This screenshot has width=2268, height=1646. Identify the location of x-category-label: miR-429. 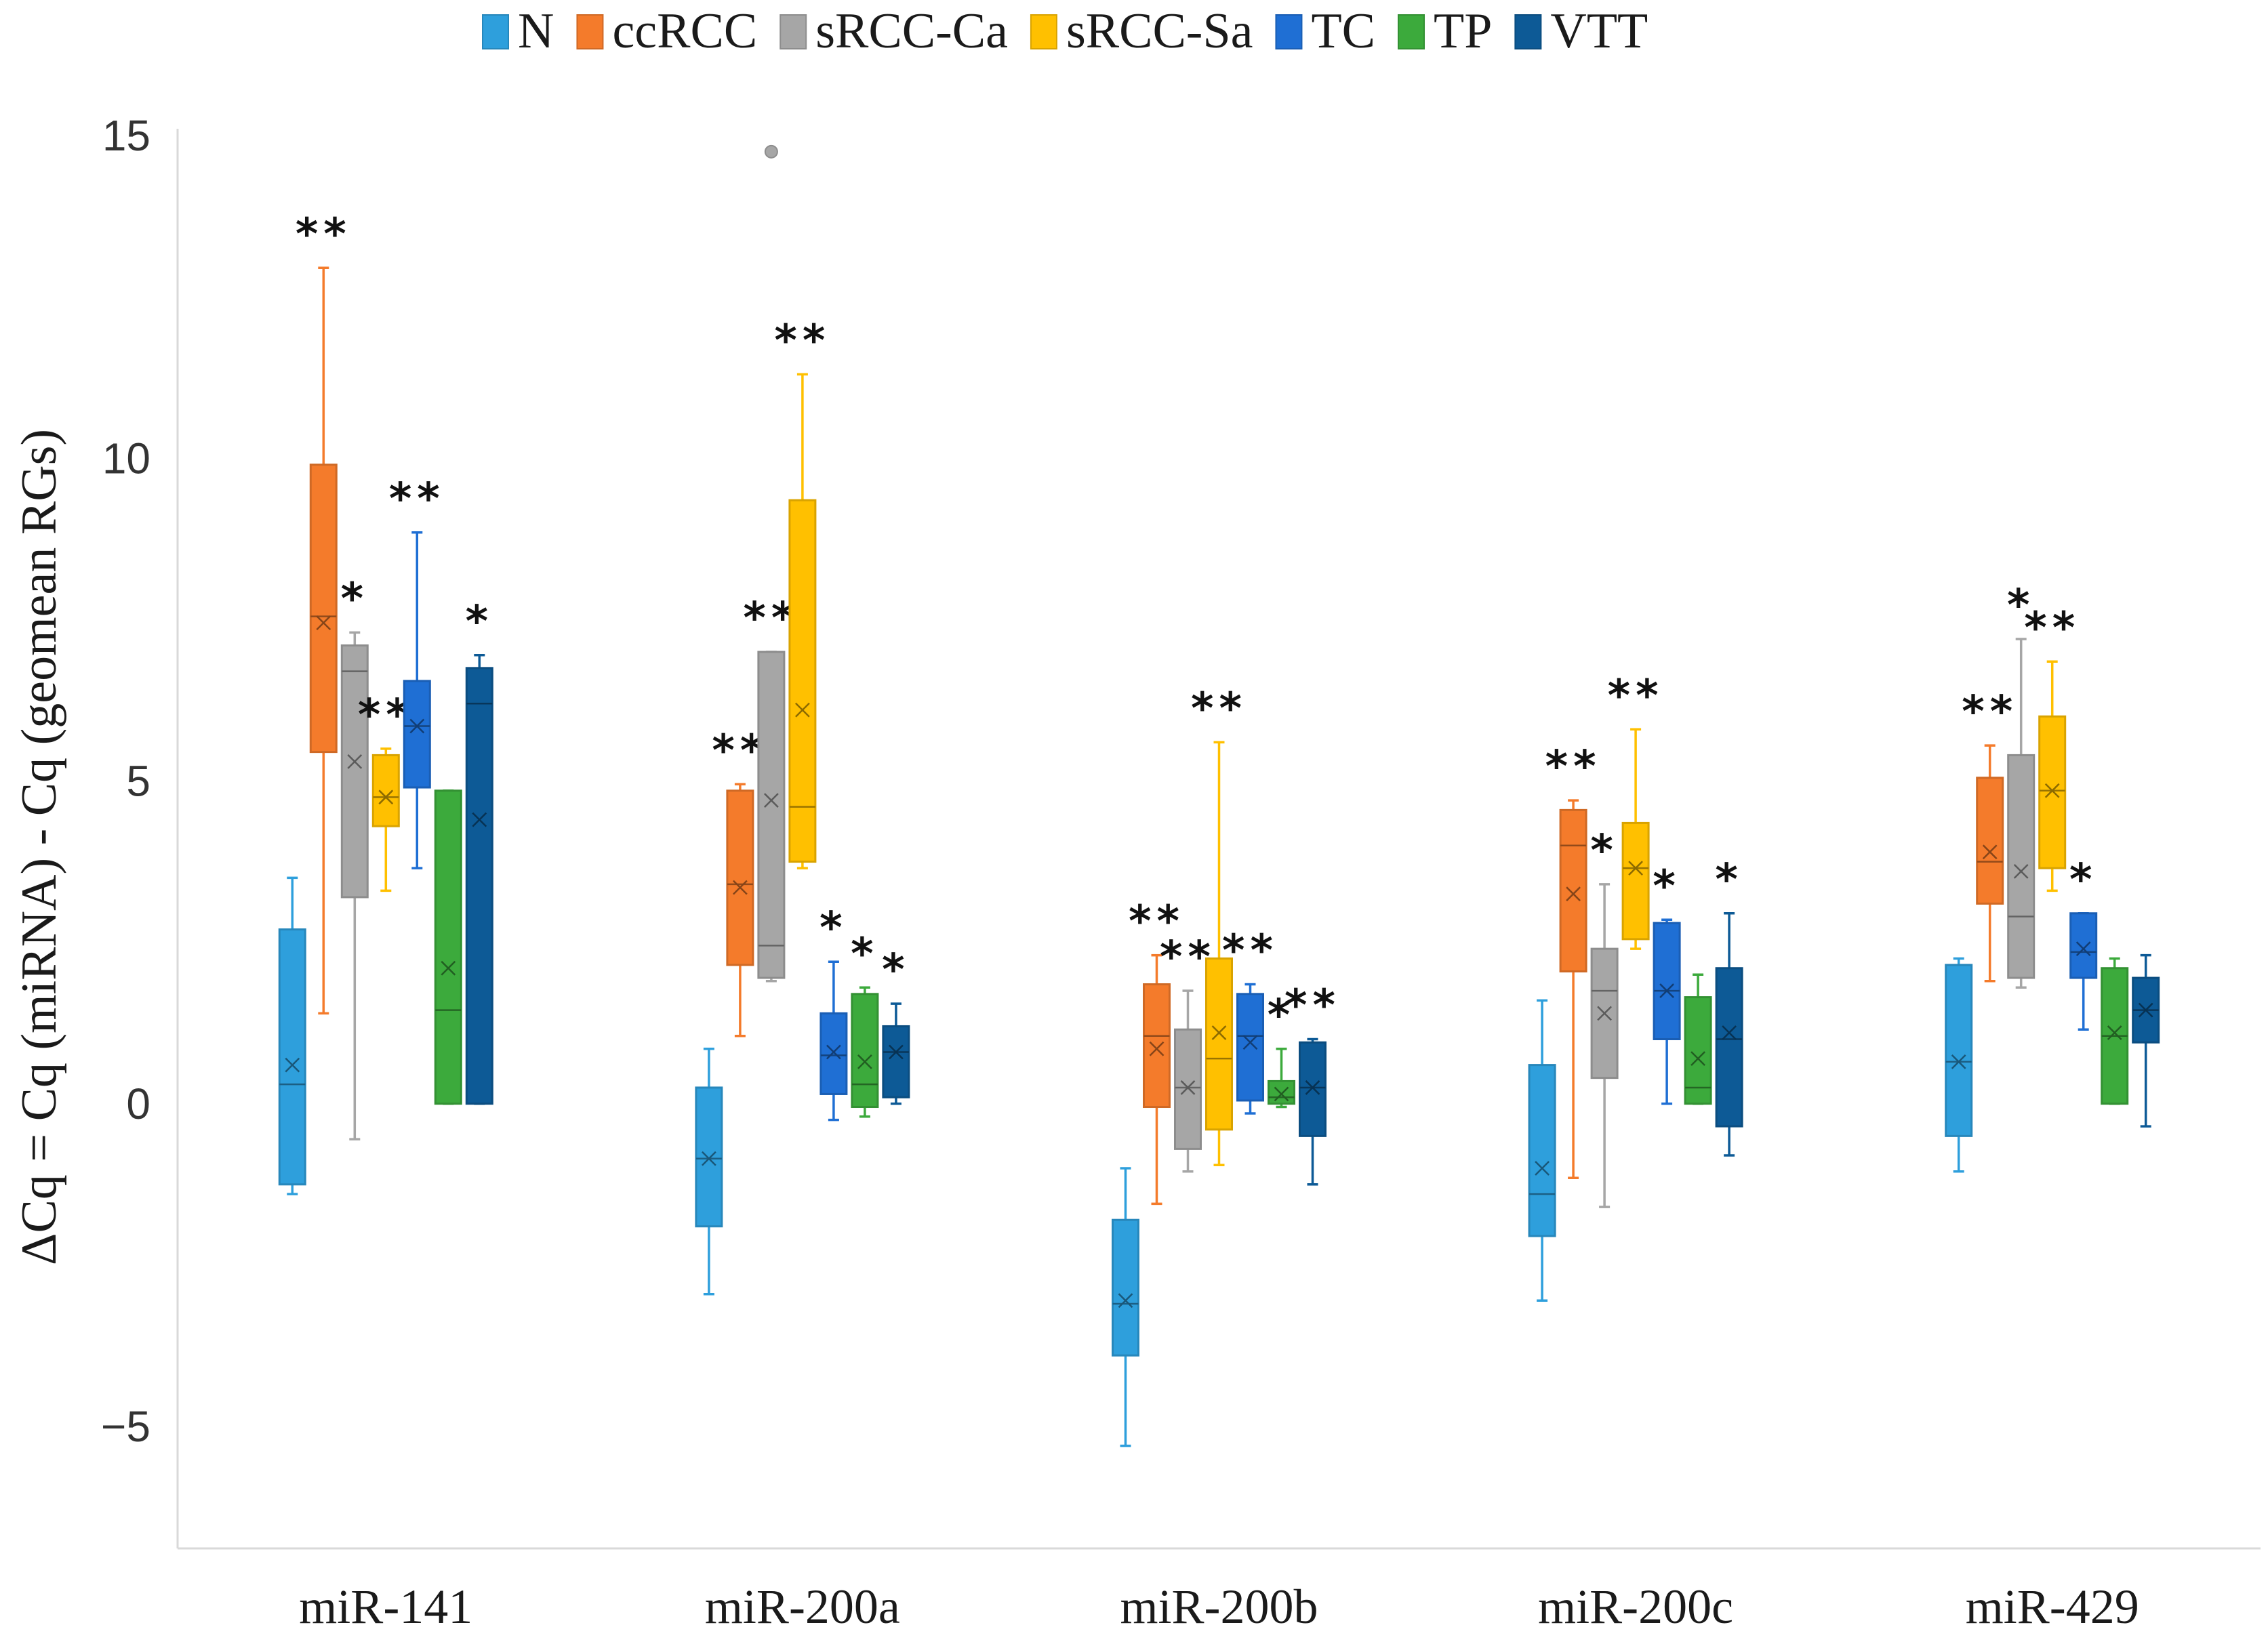
(2052, 1607).